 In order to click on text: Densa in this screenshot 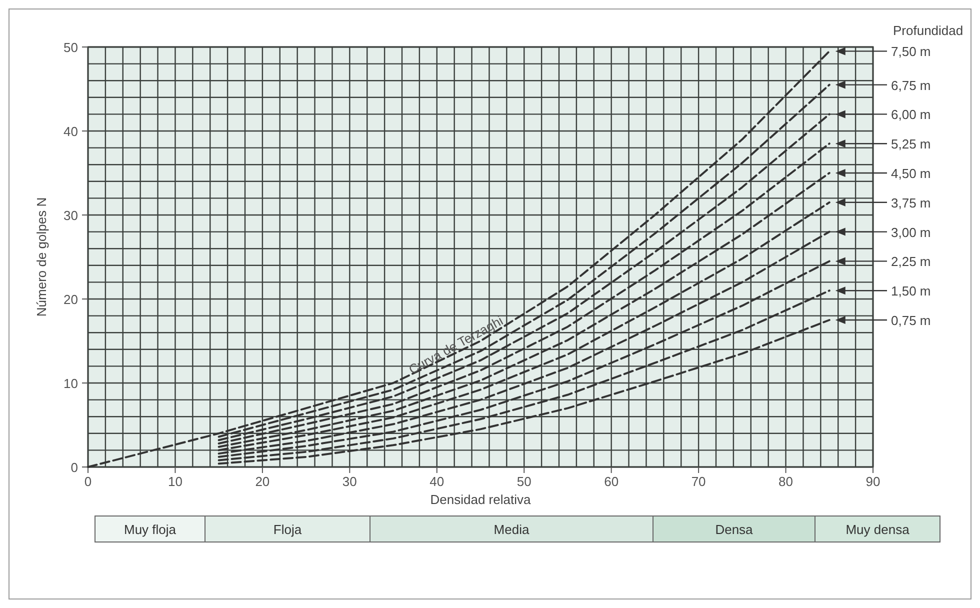, I will do `click(734, 529)`.